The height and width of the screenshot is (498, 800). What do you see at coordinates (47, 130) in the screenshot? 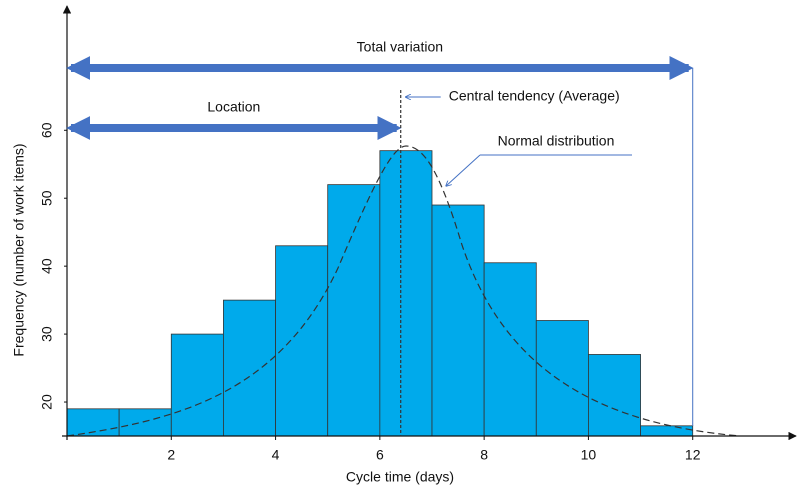
I see `y-tick-label: 60` at bounding box center [47, 130].